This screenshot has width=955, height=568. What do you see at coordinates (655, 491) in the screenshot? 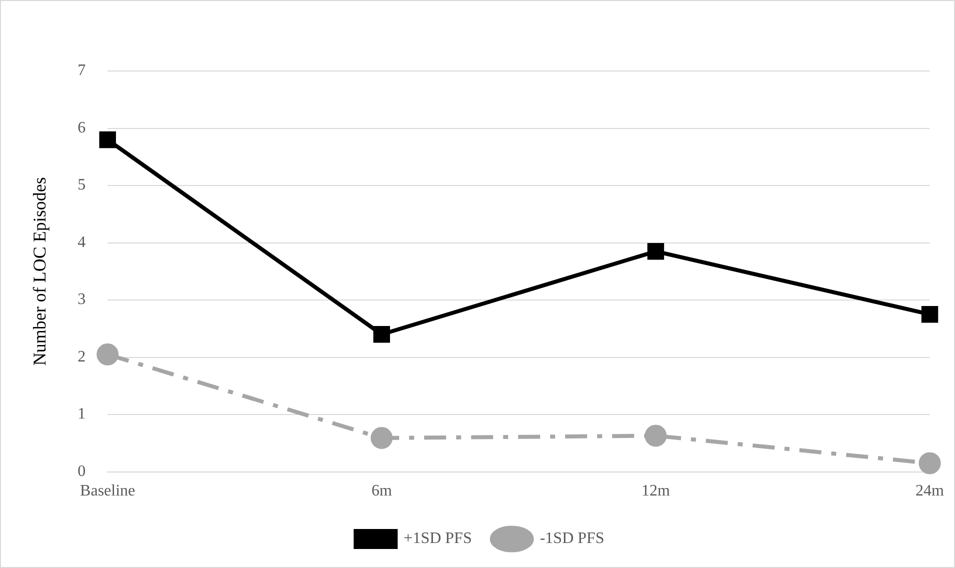
I see `x-tick-label: 12m` at bounding box center [655, 491].